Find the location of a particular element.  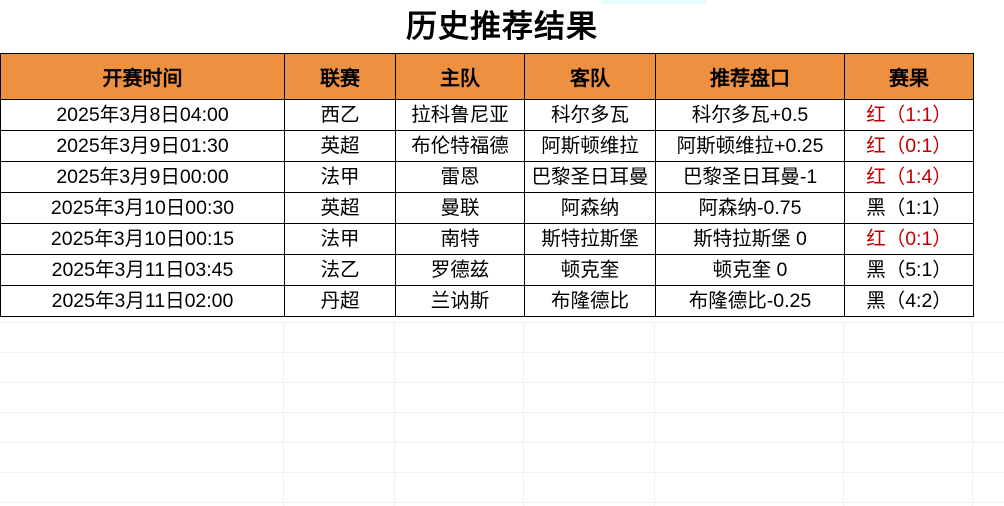

cell-away-team: 科尔多瓦 is located at coordinates (590, 115).